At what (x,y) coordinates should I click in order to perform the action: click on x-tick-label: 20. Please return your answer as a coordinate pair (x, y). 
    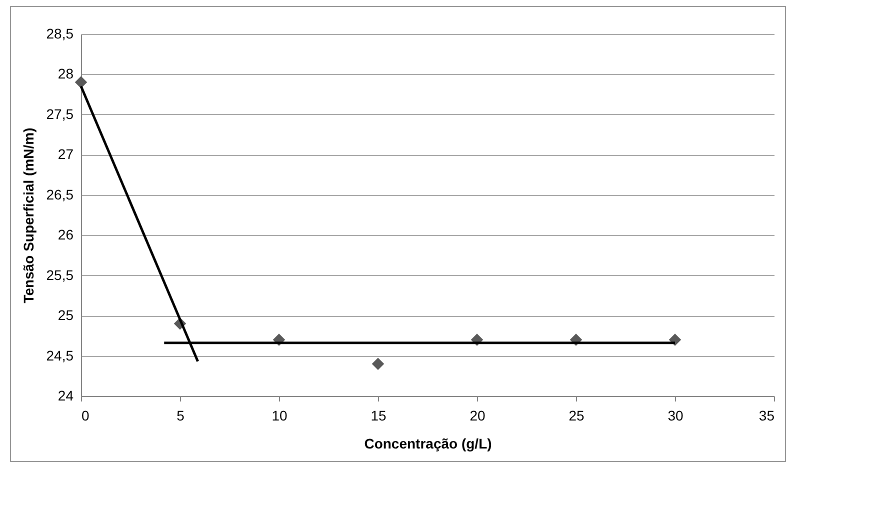
    Looking at the image, I should click on (478, 416).